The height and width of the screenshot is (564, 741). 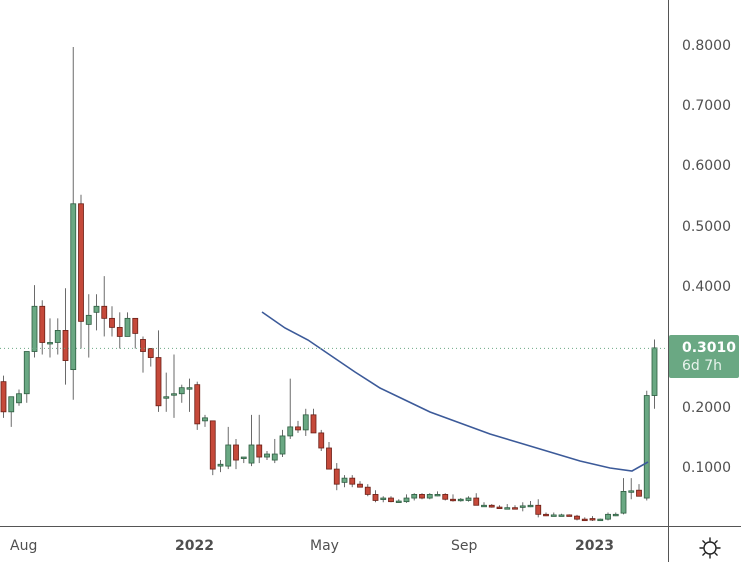 I want to click on time-axis-label: 2023, so click(x=594, y=546).